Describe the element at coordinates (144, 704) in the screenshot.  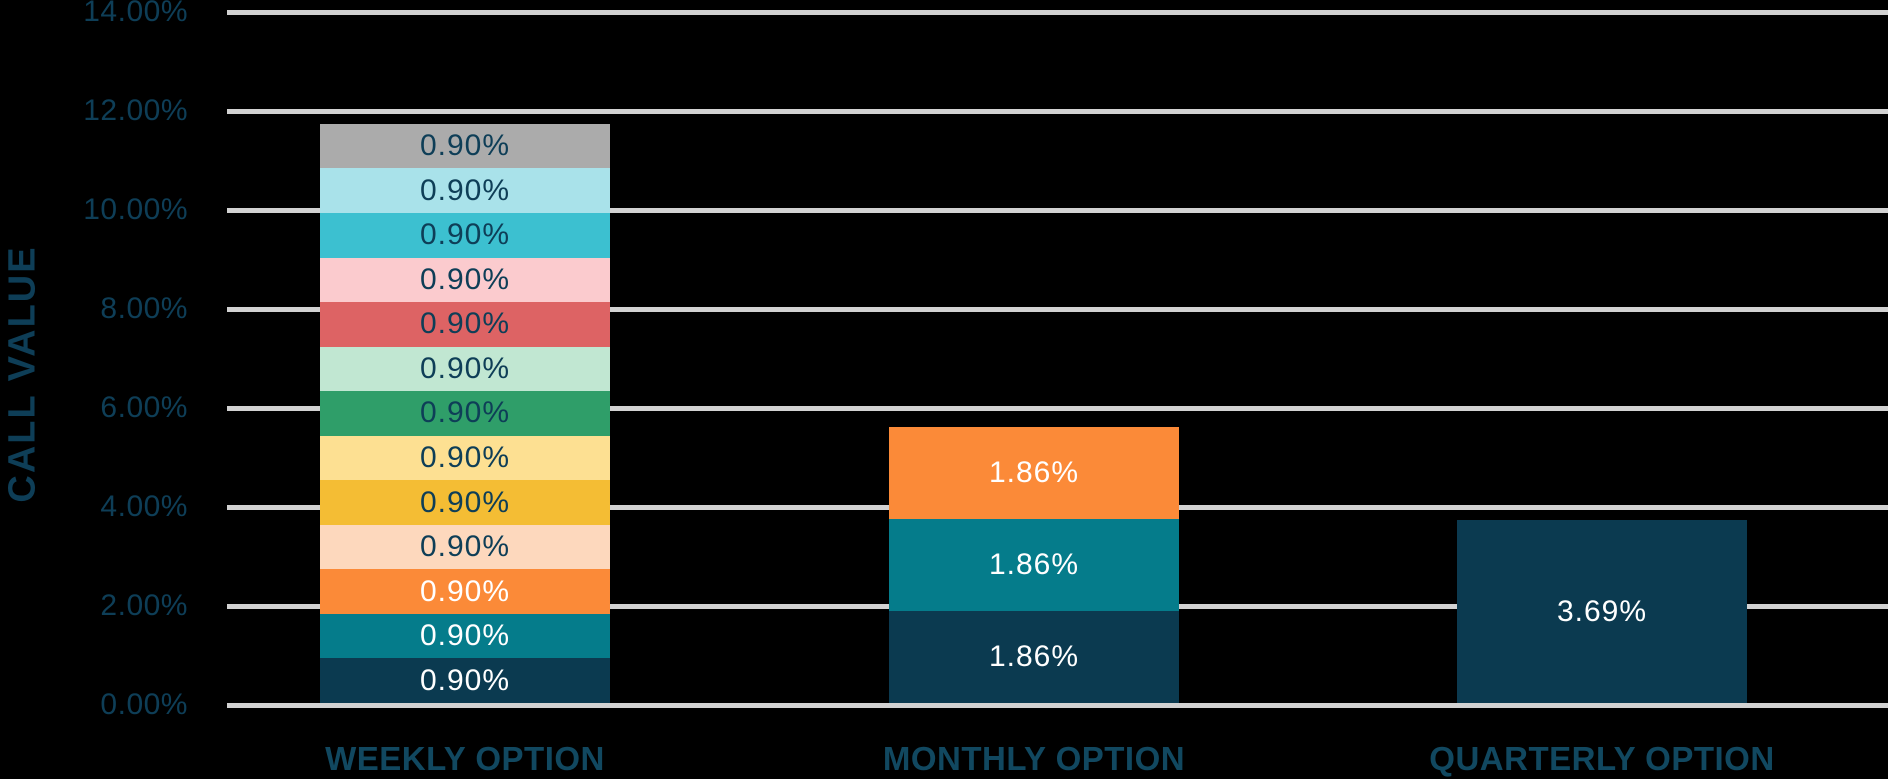
I see `y-tick-label: 0.00%` at that location.